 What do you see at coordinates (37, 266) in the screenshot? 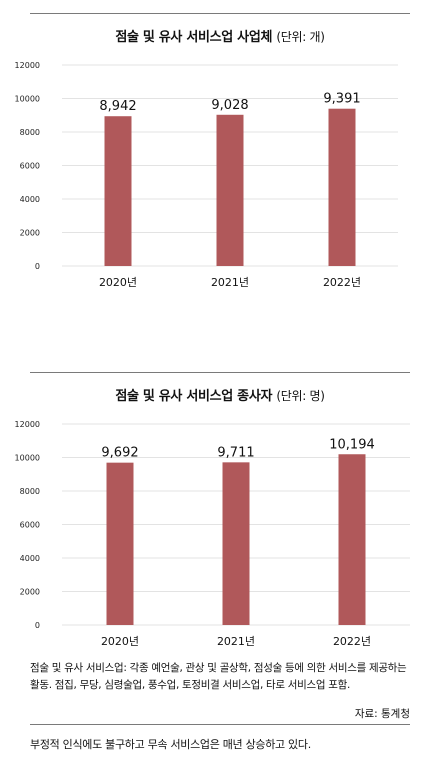
I see `chart1-y-tick-label: 0` at bounding box center [37, 266].